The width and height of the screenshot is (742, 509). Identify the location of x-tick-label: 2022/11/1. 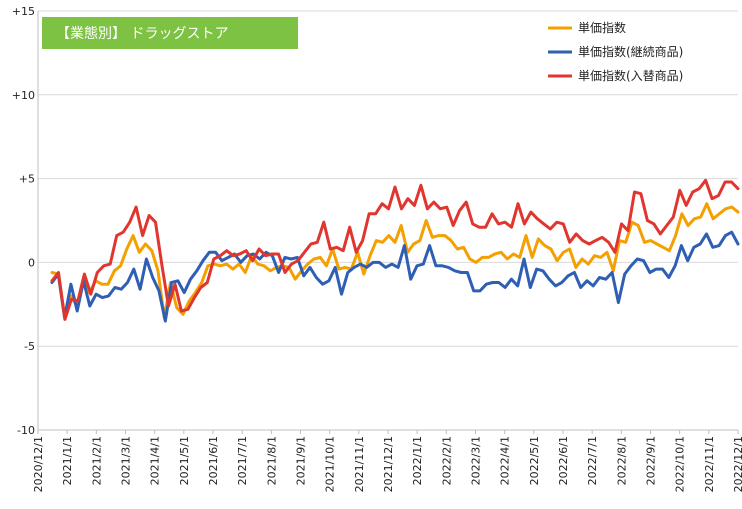
(709, 464).